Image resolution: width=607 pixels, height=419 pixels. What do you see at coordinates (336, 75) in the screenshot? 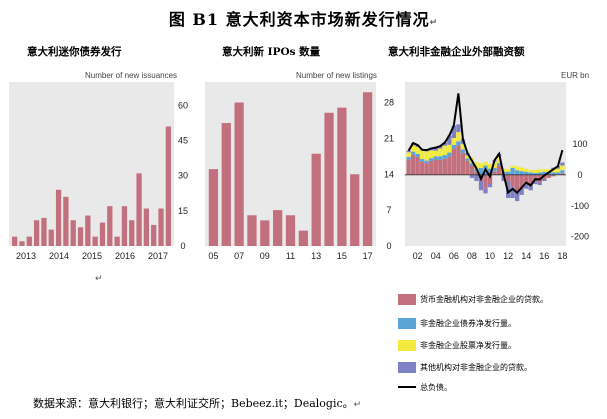
I see `ylabel-ipos: Number of new listings` at bounding box center [336, 75].